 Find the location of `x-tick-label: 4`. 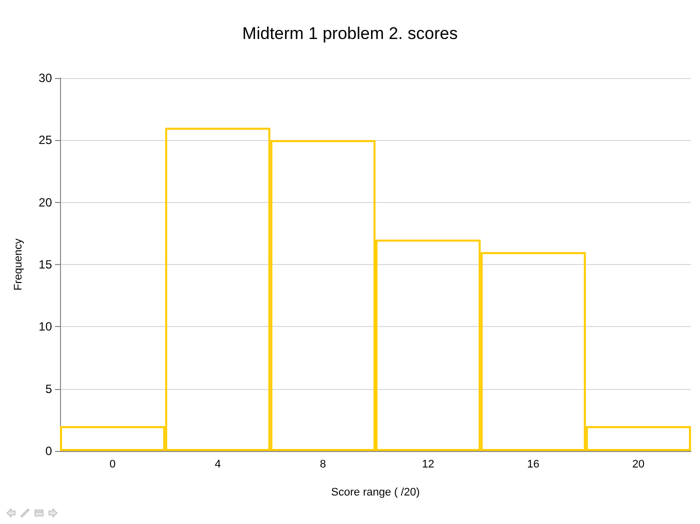

x-tick-label: 4 is located at coordinates (217, 464).